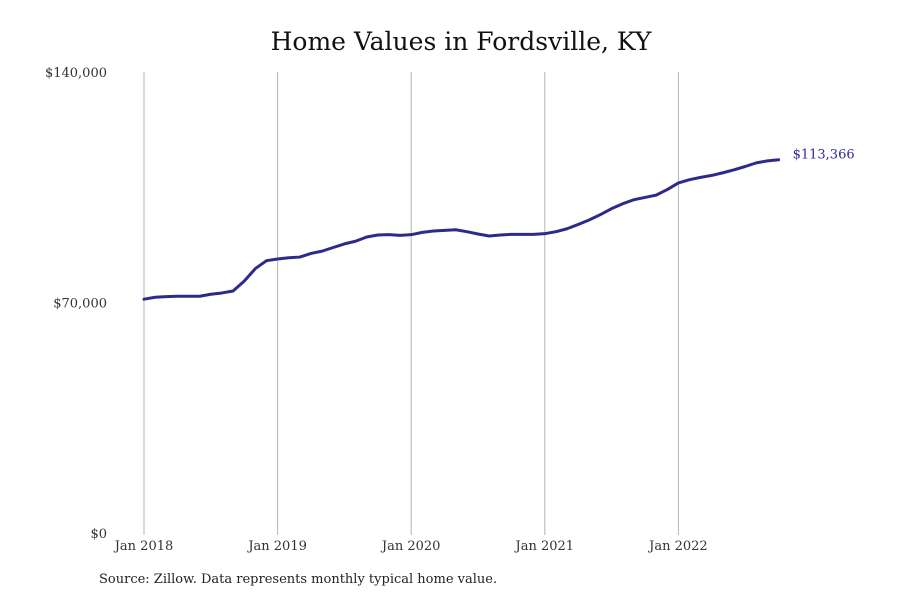  What do you see at coordinates (98, 534) in the screenshot?
I see `y-tick-label: $0` at bounding box center [98, 534].